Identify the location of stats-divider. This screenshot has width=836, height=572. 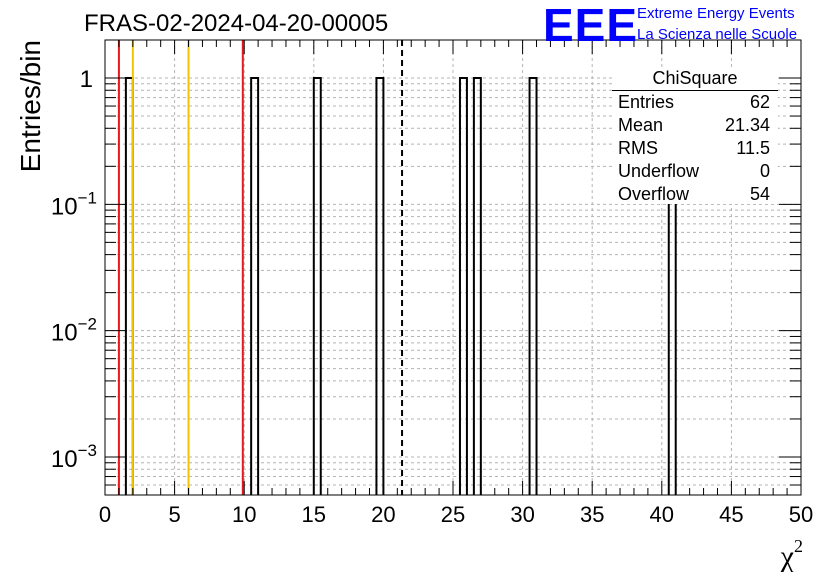
(695, 90).